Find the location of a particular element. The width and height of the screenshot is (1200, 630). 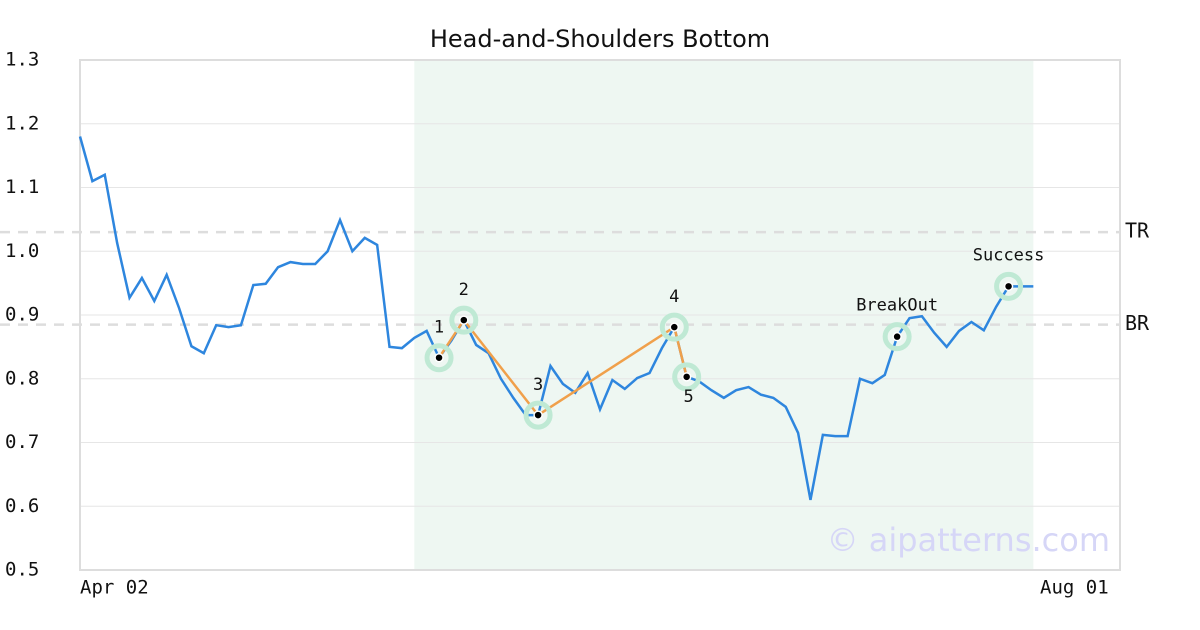

level-label: BR is located at coordinates (1137, 323).